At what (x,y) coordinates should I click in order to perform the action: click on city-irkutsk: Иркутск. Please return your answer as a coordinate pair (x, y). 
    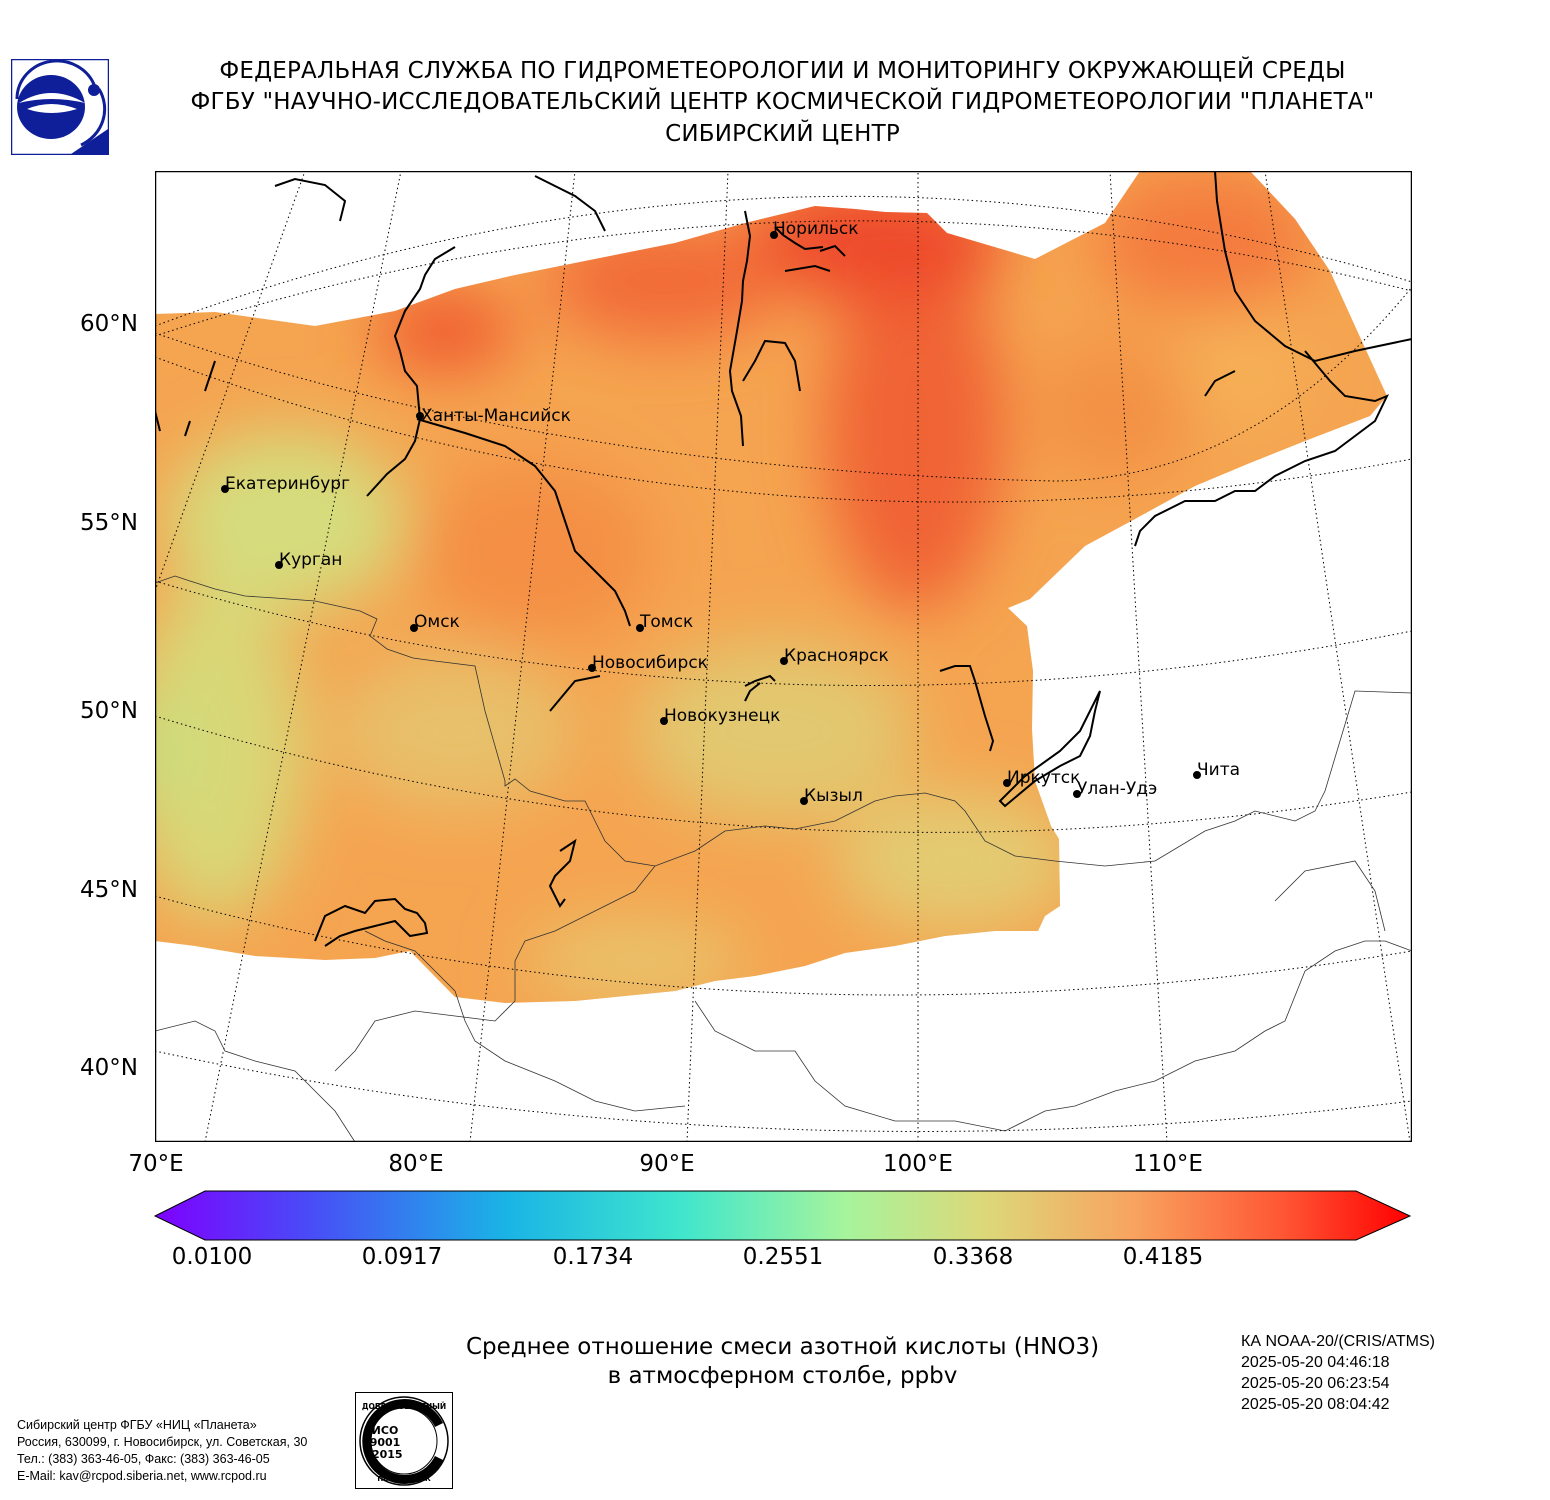
    Looking at the image, I should click on (1043, 778).